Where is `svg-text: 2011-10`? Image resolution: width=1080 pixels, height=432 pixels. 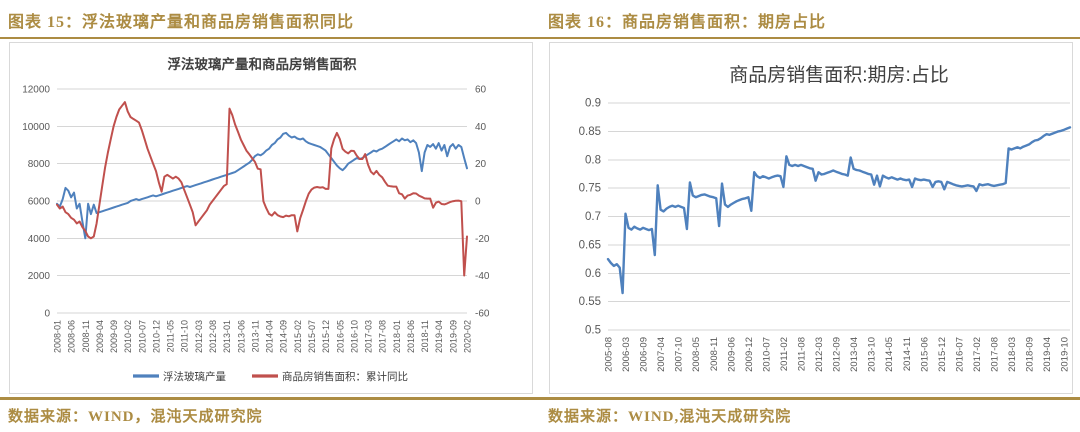
svg-text: 2011-10 is located at coordinates (185, 336).